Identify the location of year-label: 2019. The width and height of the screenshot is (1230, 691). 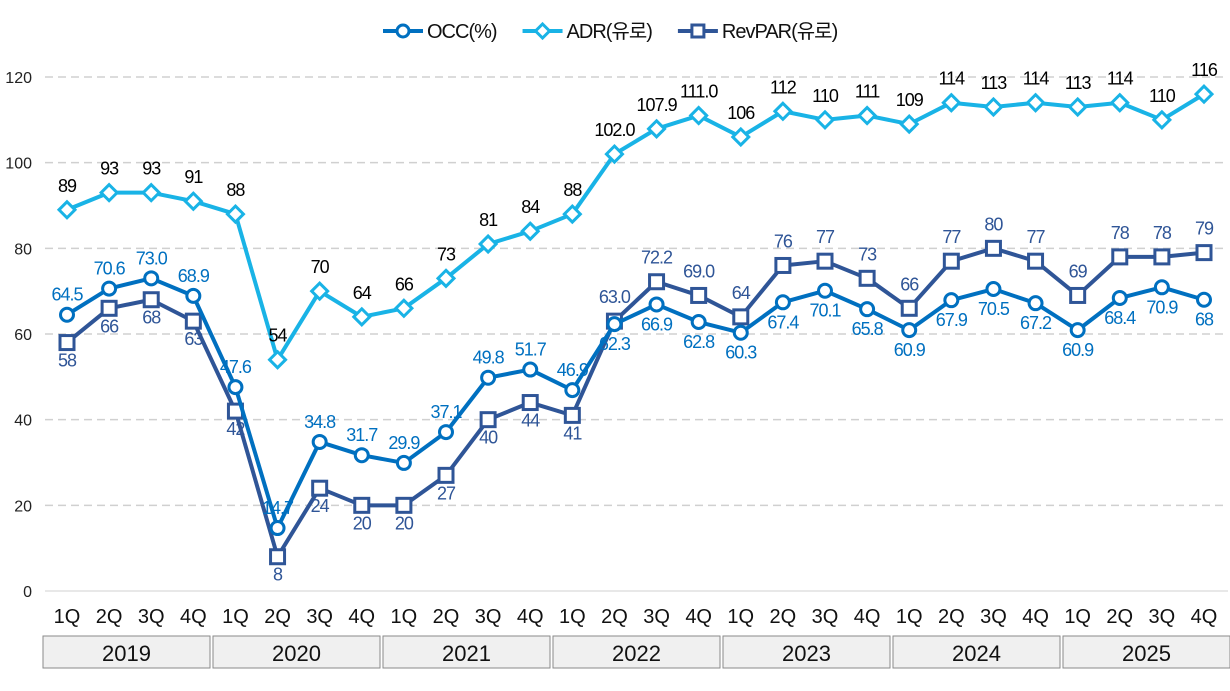
(126, 653).